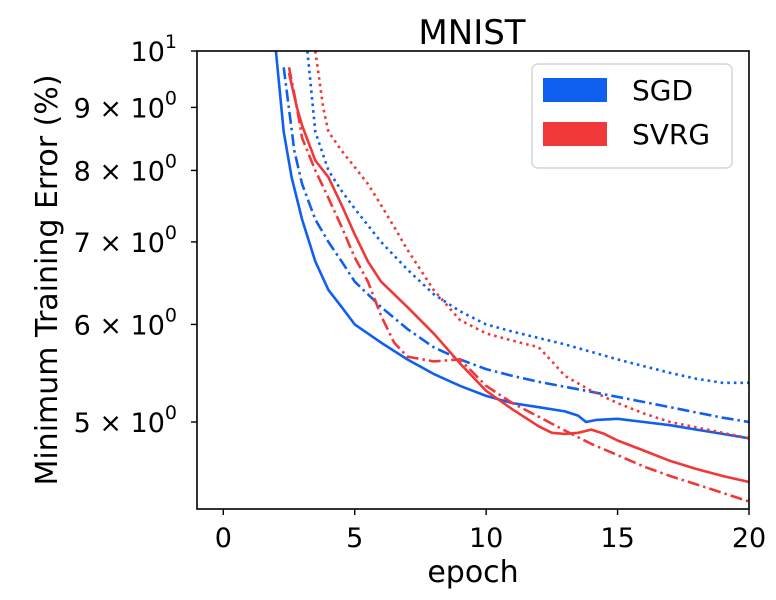  I want to click on x-tick-label: 20, so click(749, 538).